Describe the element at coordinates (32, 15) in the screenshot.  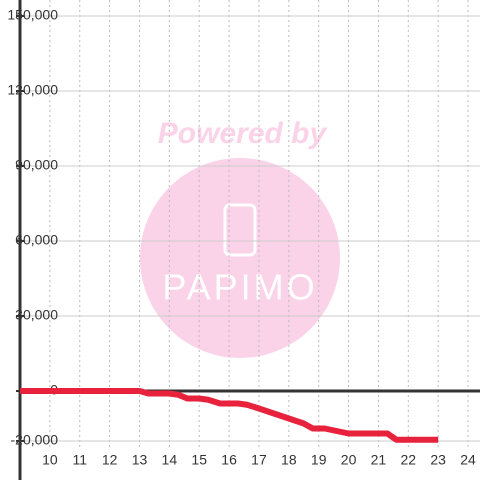
I see `y-tick-label: 150,000` at that location.